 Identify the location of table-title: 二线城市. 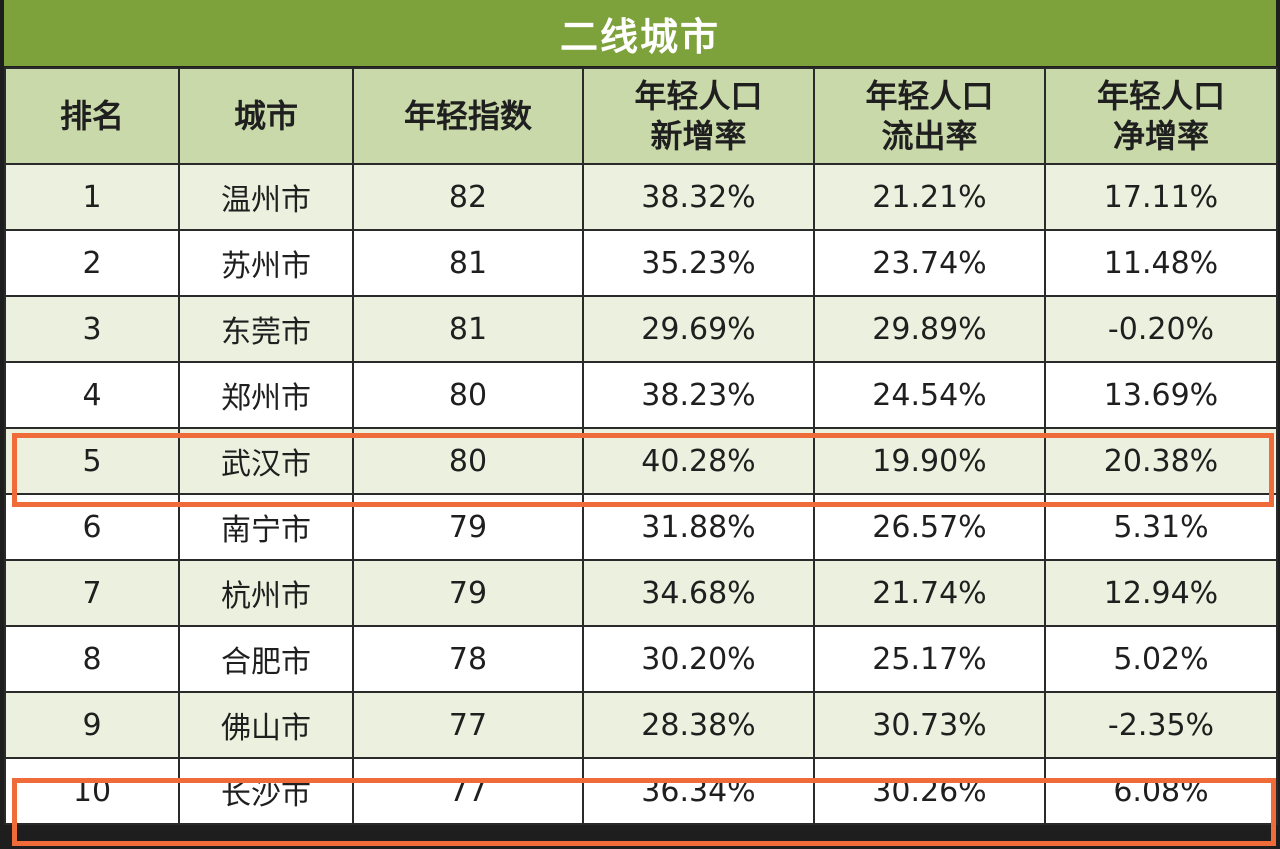
(640, 33).